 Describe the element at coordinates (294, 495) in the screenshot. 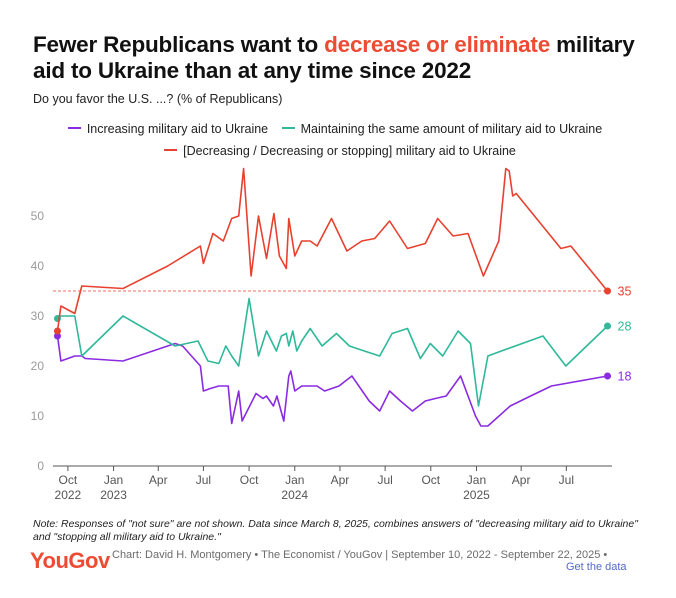

I see `x-tick-year-label: 2024` at that location.